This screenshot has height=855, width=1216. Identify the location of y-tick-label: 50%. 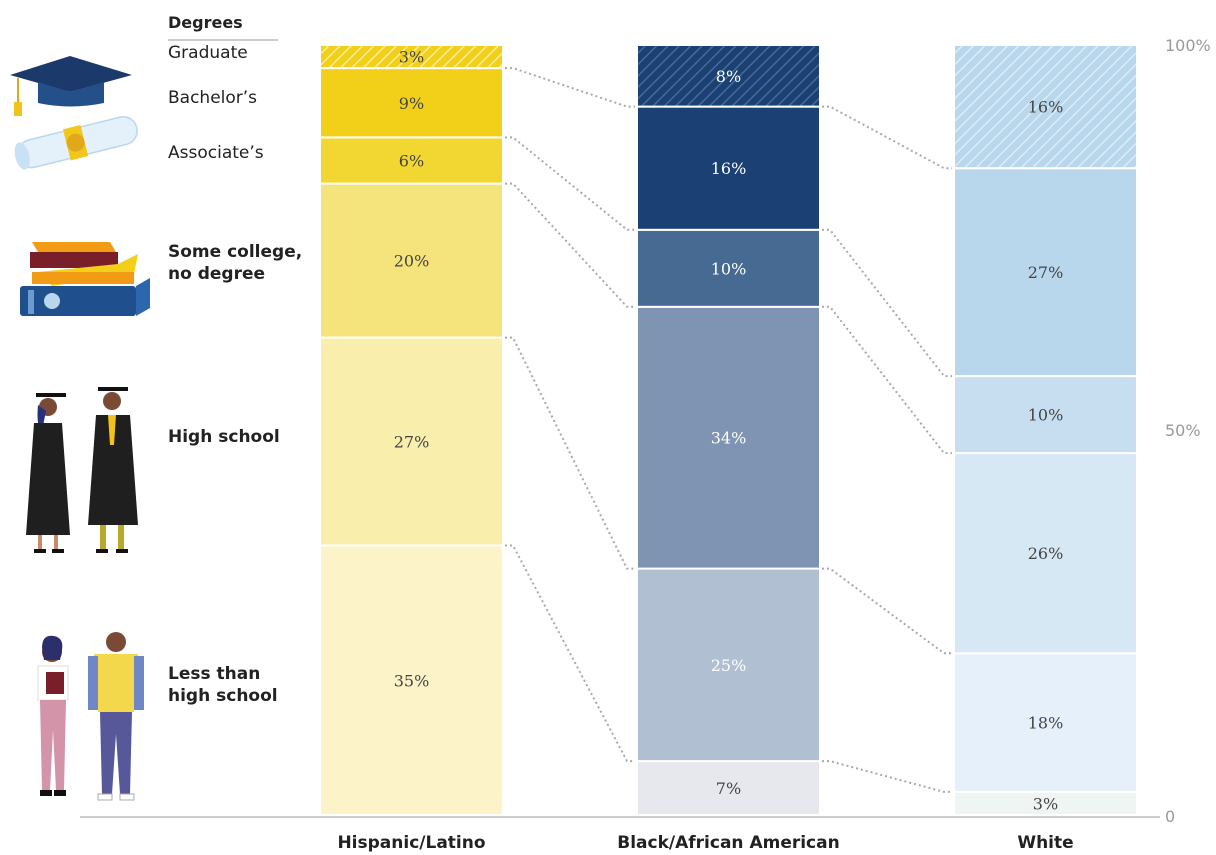
(1183, 430).